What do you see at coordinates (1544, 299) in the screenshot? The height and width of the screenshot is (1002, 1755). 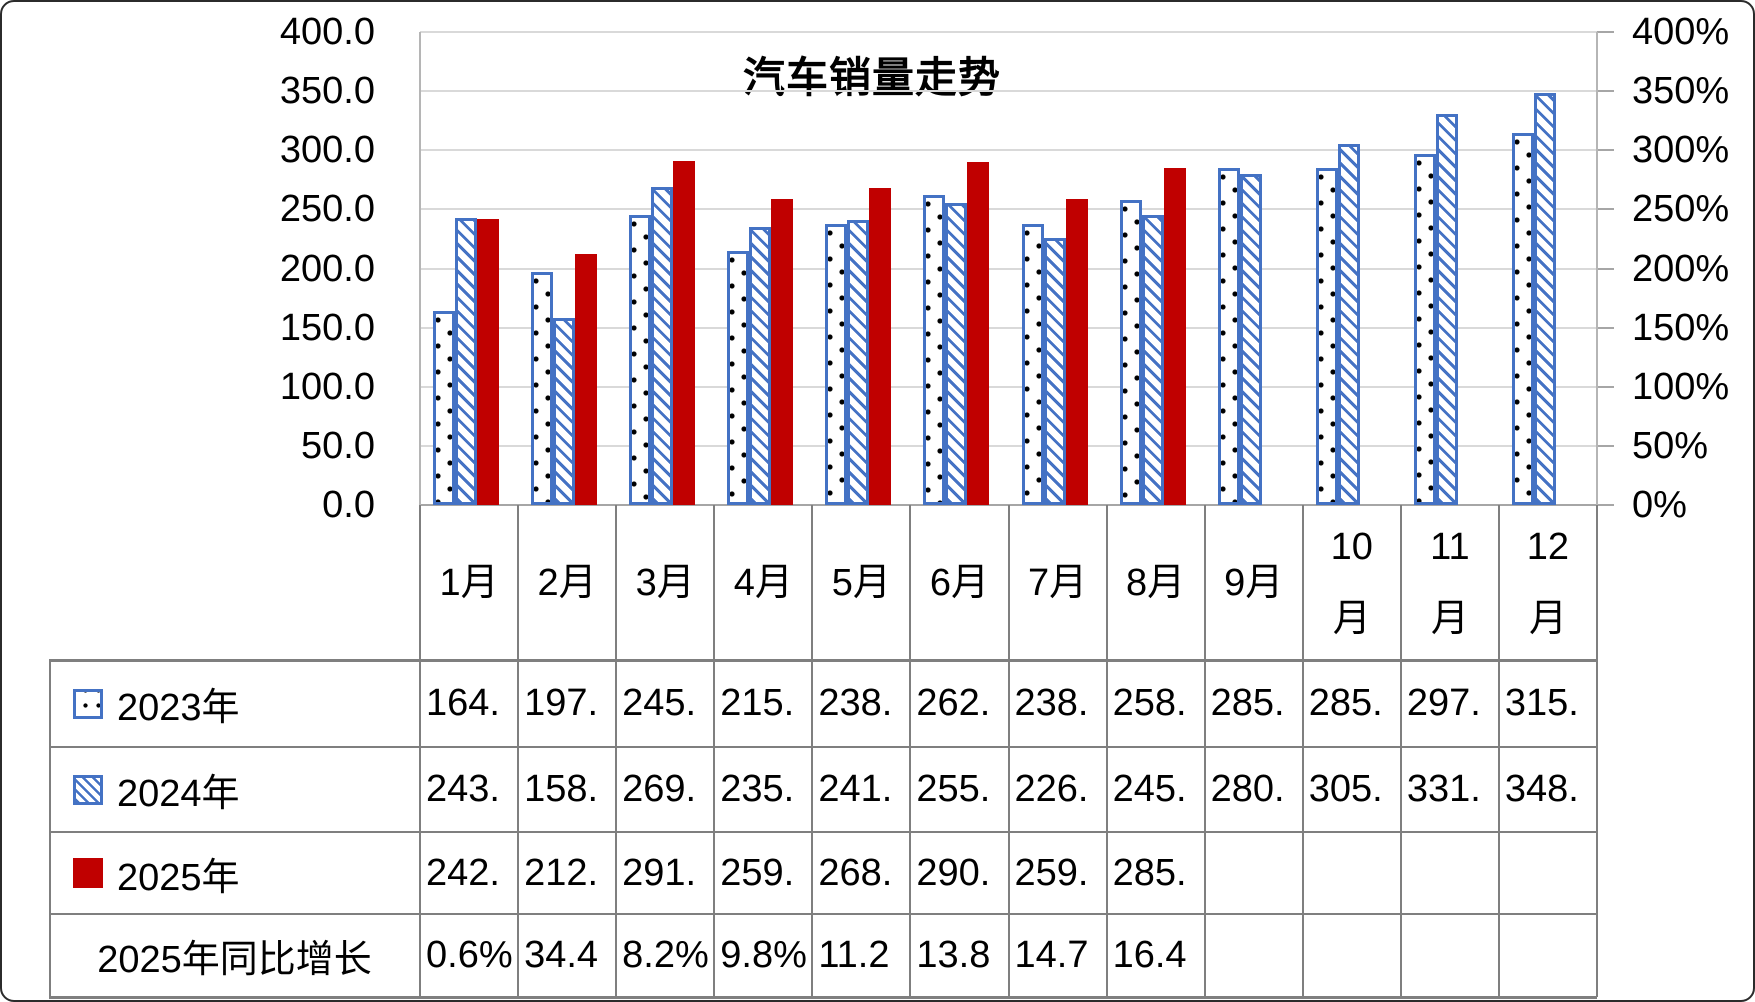 I see `bar-2024年-12月` at bounding box center [1544, 299].